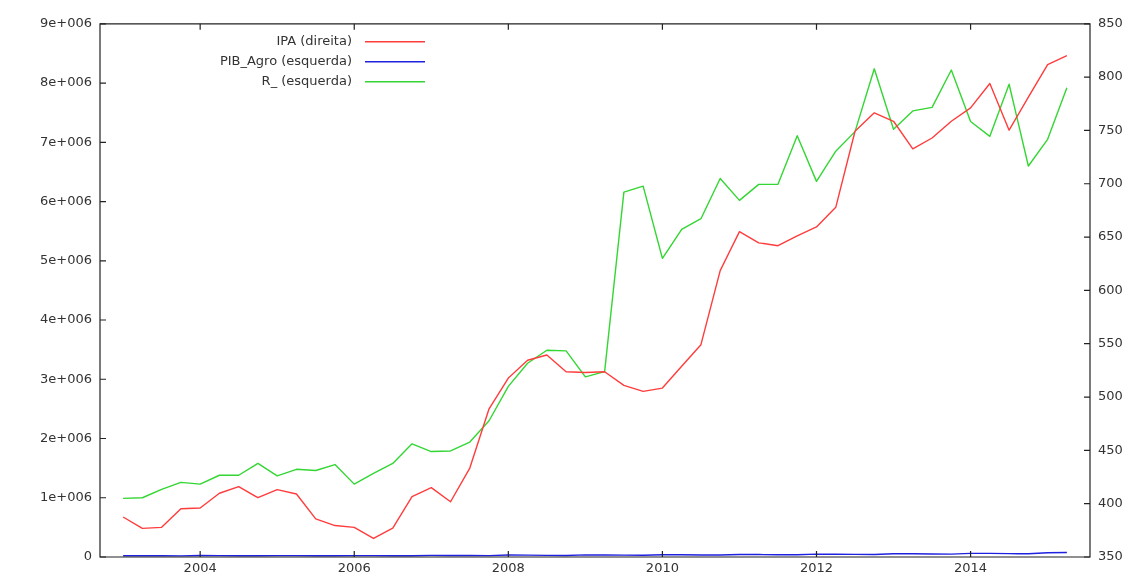 This screenshot has height=585, width=1148. I want to click on x-tick-label: 2006, so click(354, 568).